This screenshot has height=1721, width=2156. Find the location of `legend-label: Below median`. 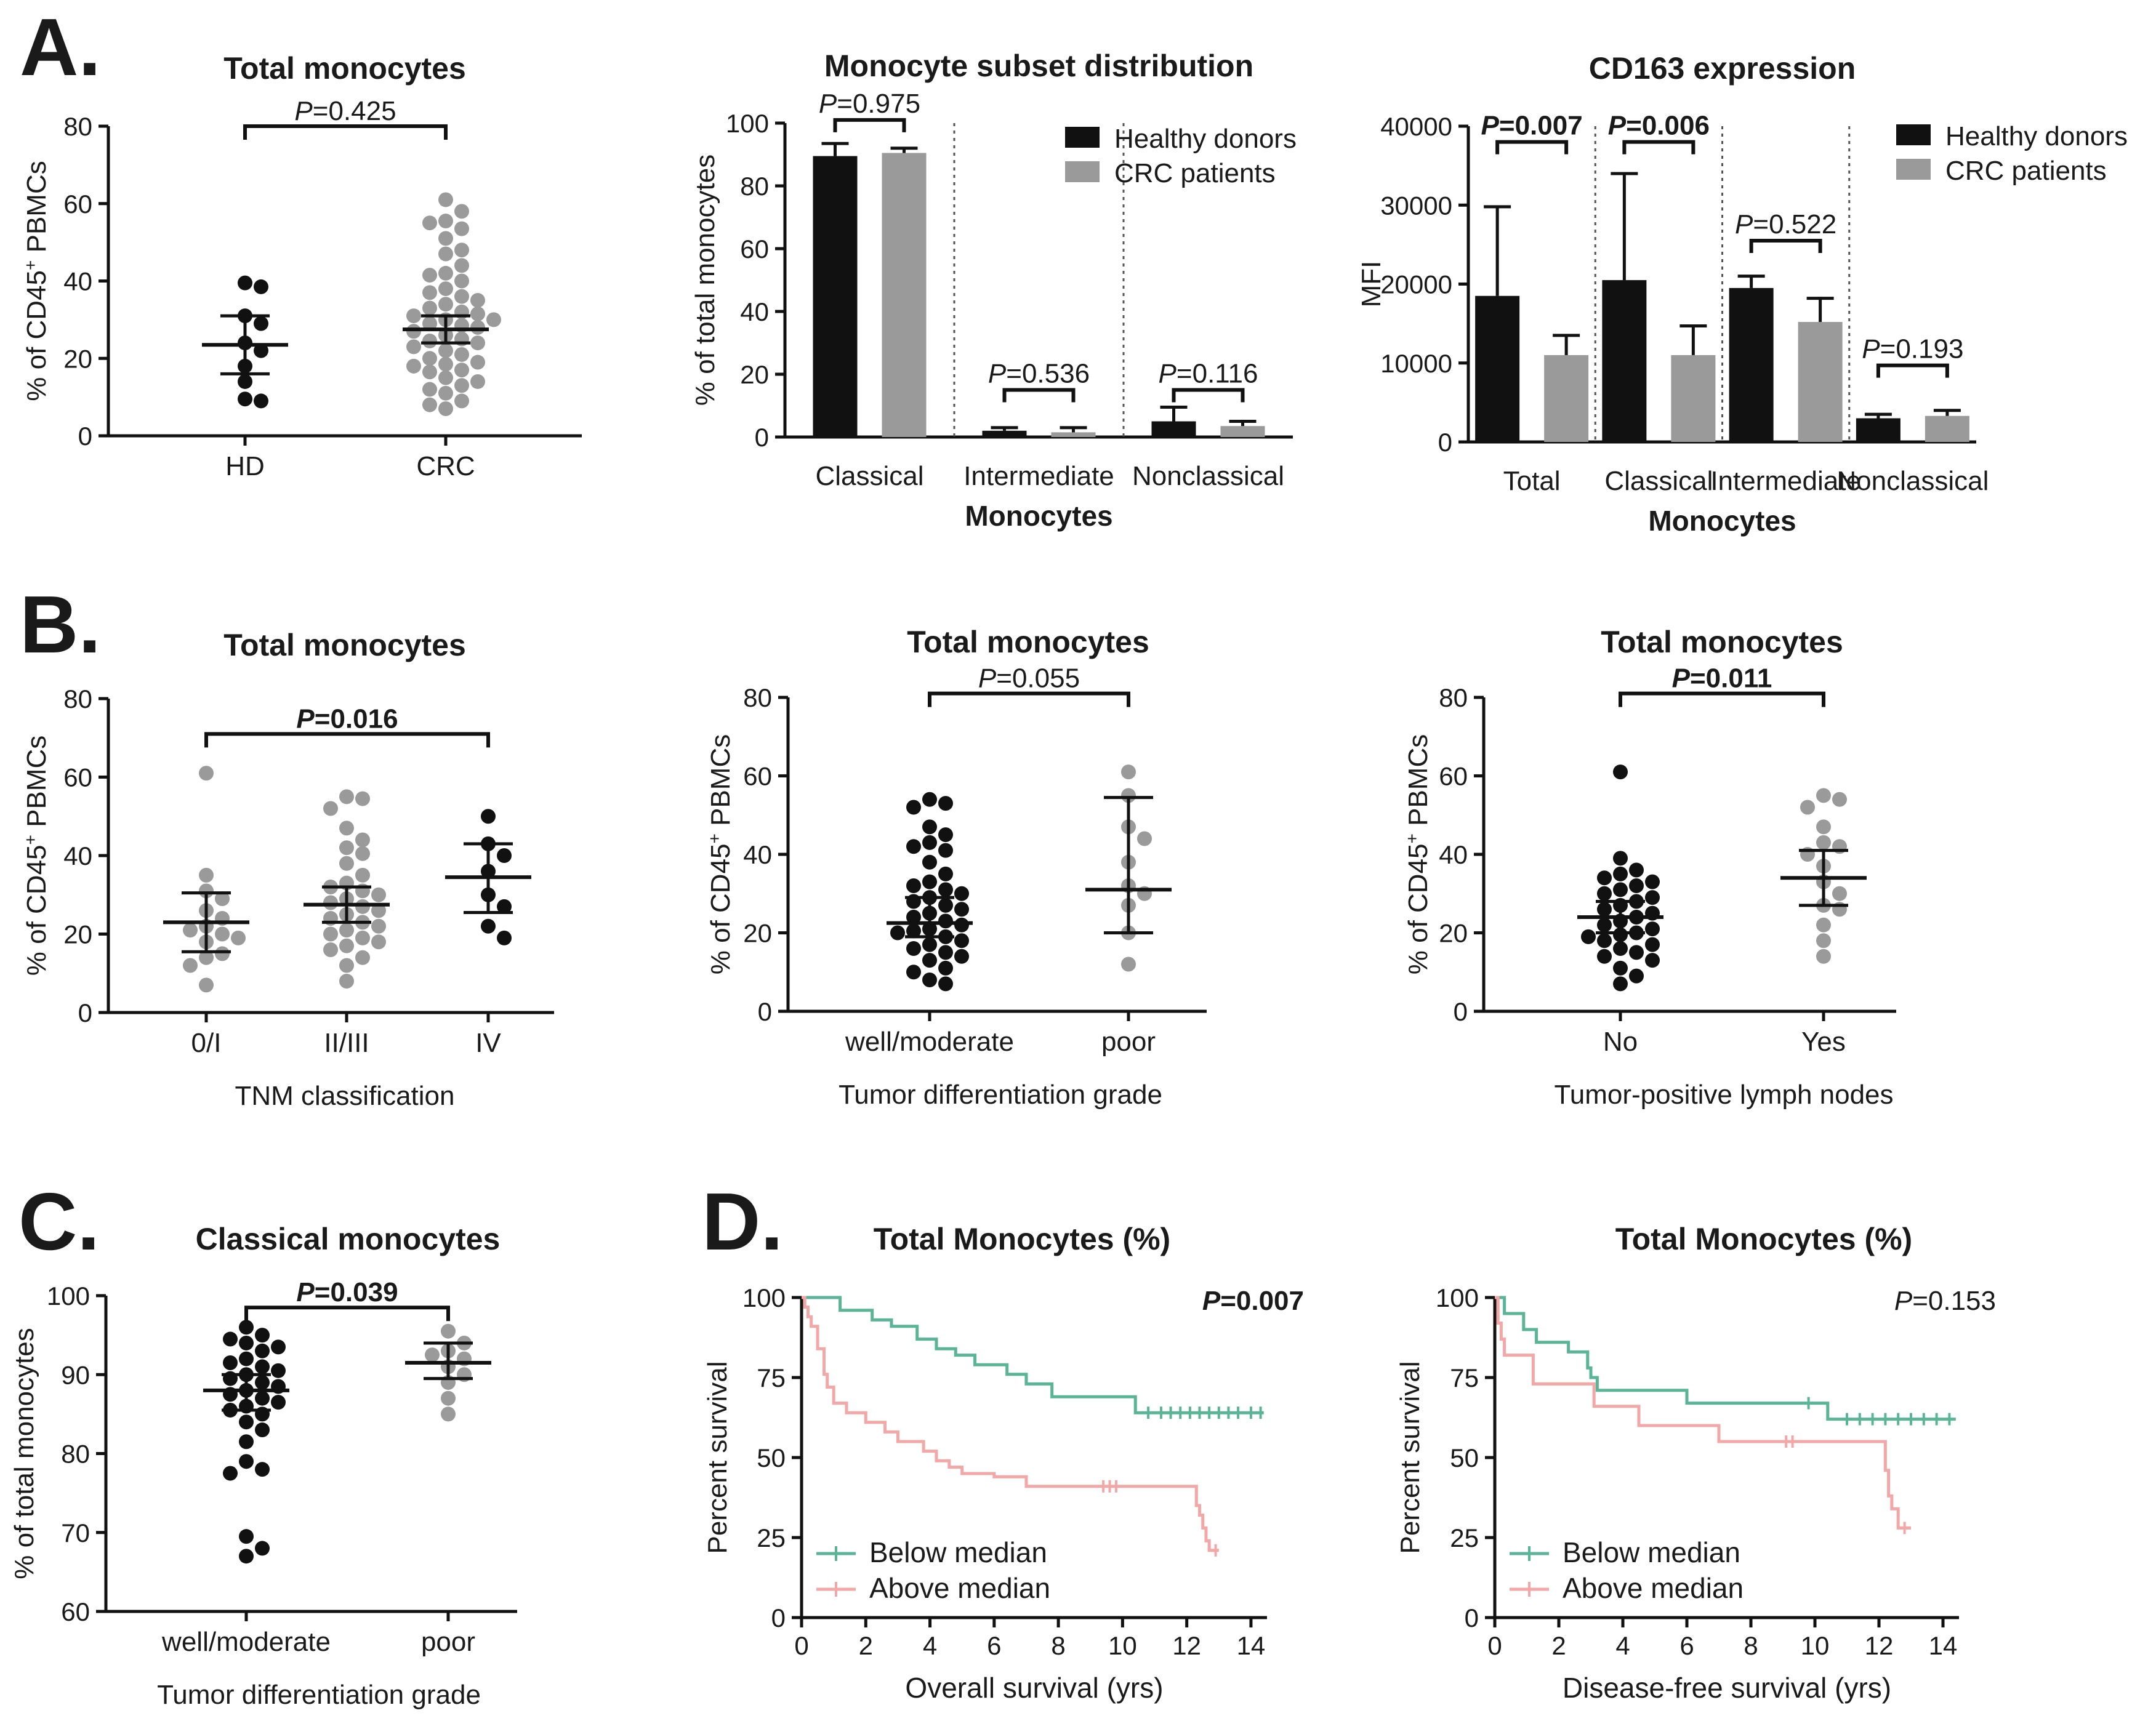

legend-label: Below median is located at coordinates (1651, 1552).